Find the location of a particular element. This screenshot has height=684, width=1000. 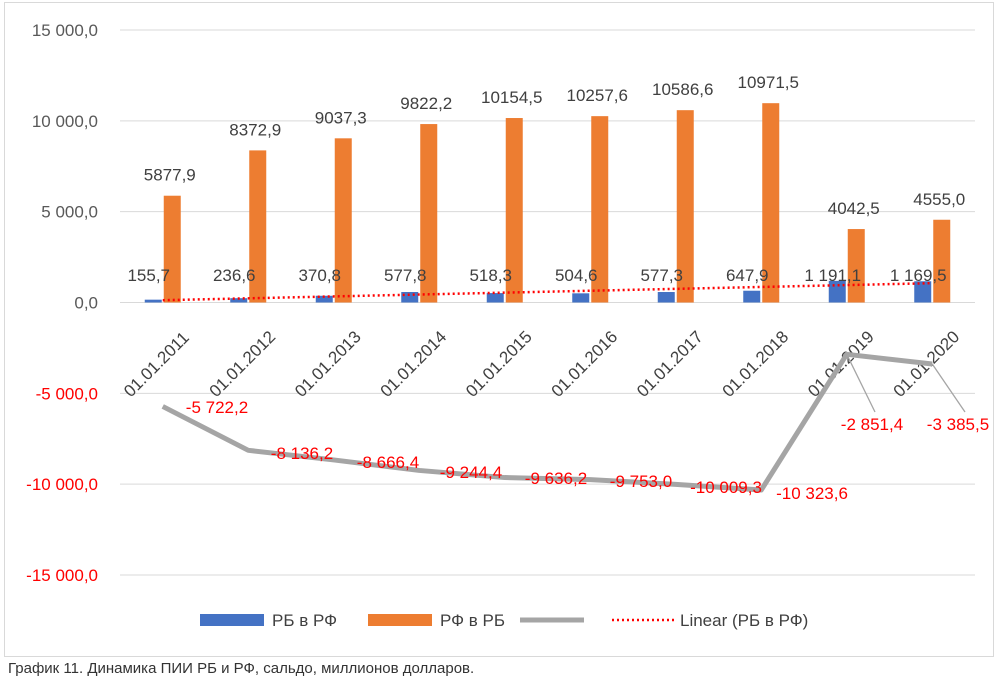

trendline is located at coordinates (547, 291).